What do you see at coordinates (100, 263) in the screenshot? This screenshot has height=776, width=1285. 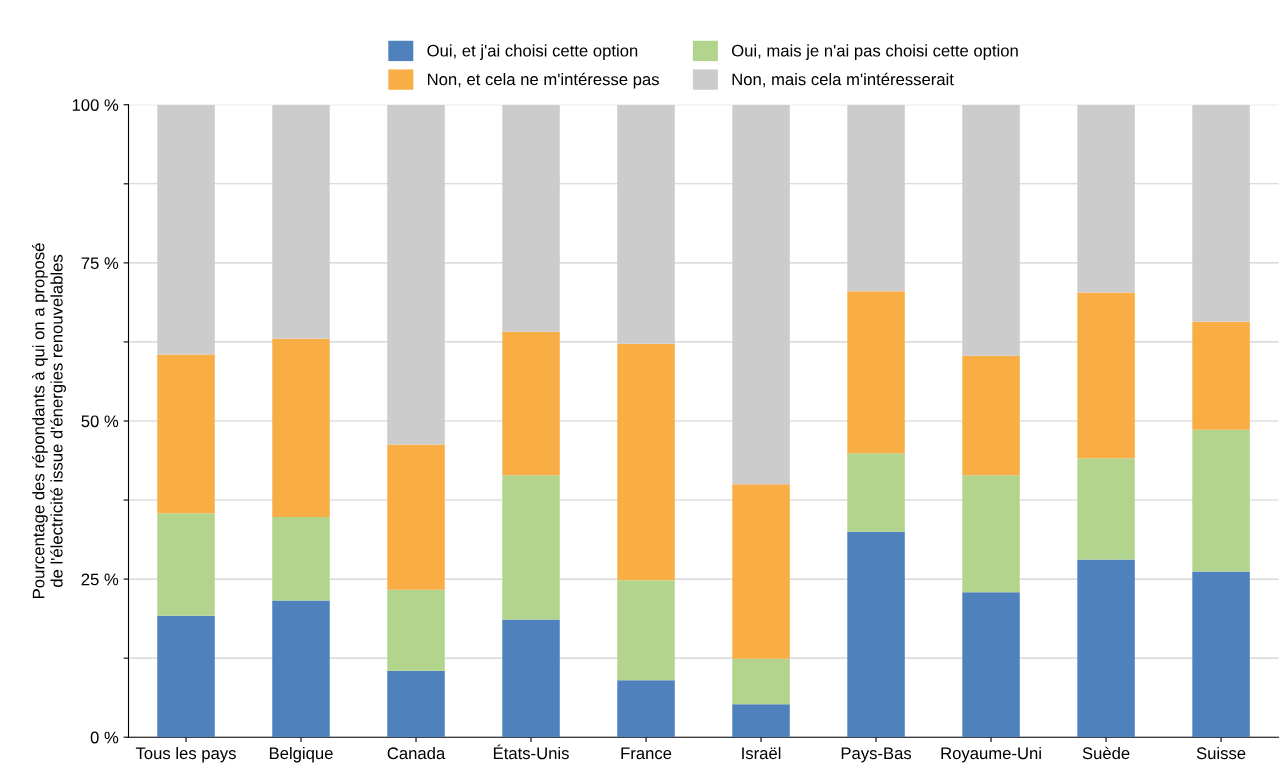 I see `y-tick-label: 75 %` at bounding box center [100, 263].